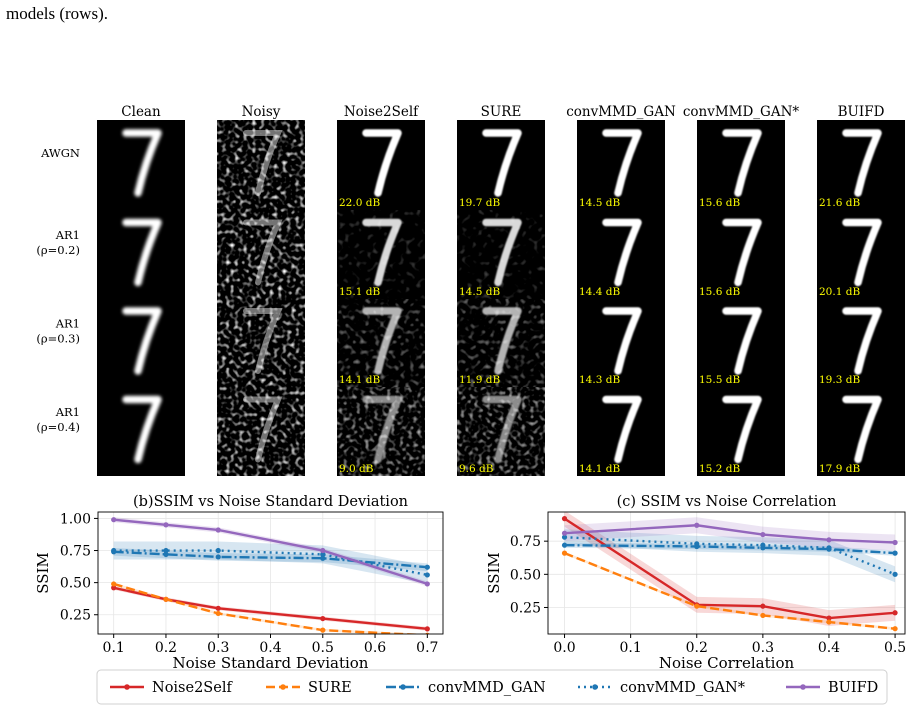  Describe the element at coordinates (479, 380) in the screenshot. I see `psnr-label: 11.9 dB` at that location.